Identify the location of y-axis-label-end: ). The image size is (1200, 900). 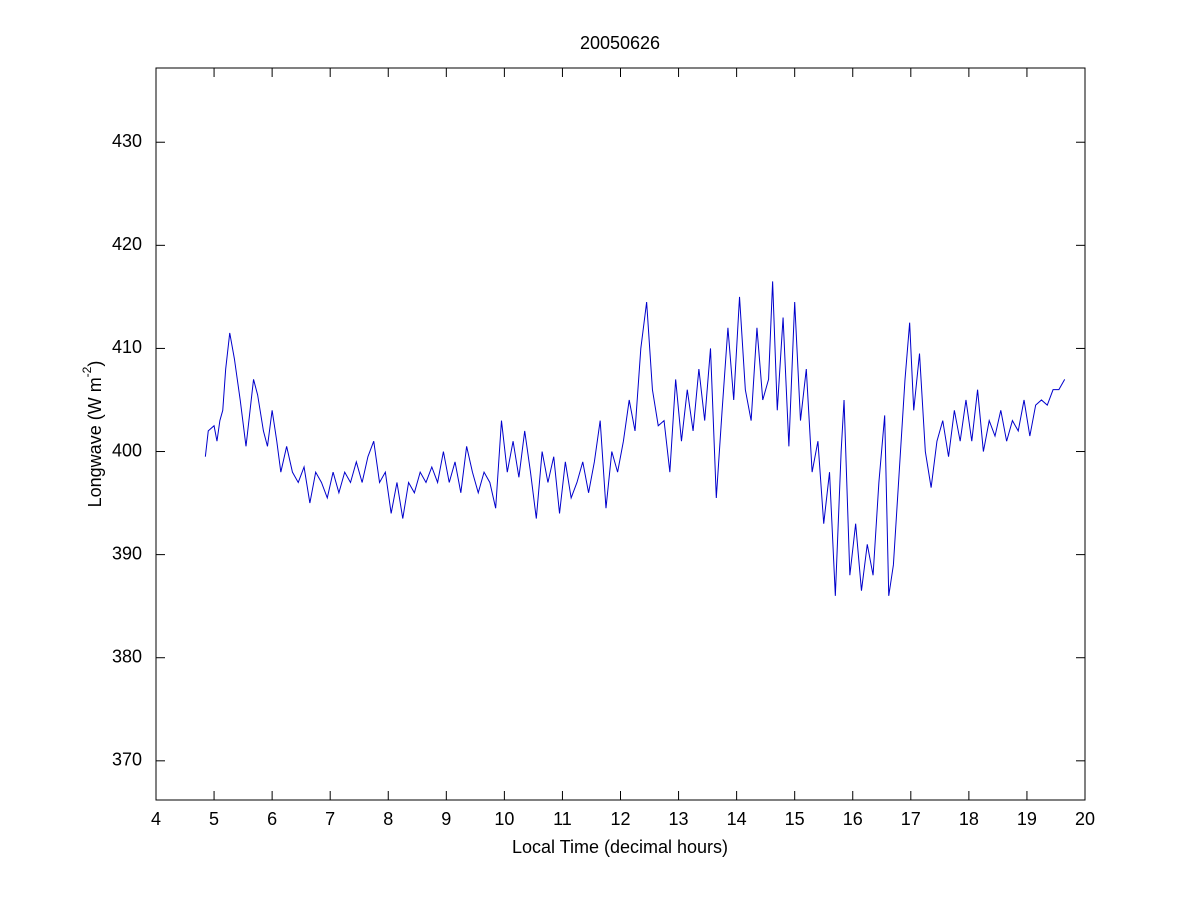
(95, 364).